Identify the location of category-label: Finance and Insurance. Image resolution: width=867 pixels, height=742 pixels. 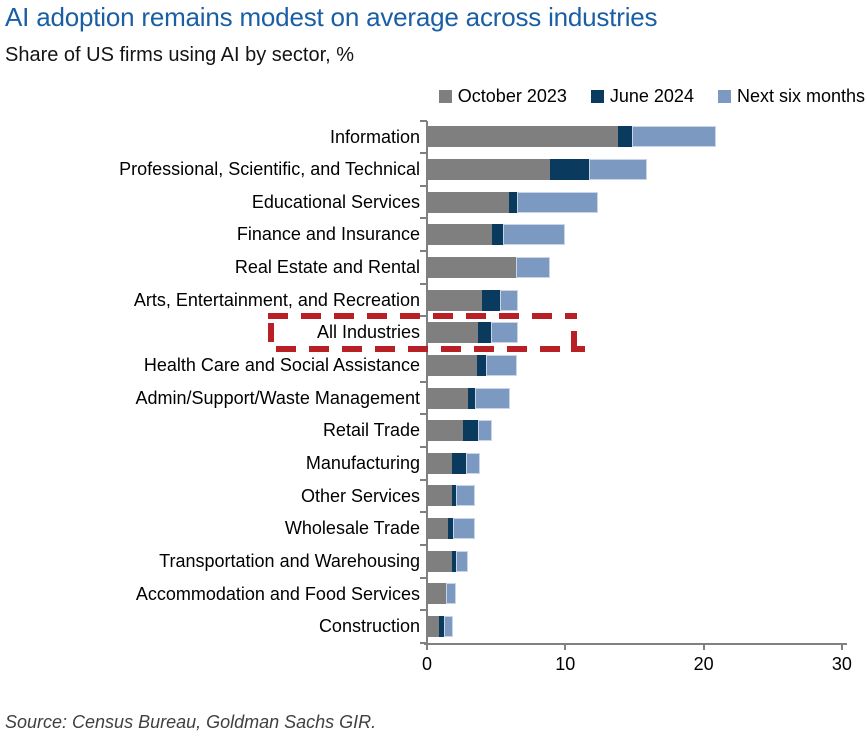
(328, 234).